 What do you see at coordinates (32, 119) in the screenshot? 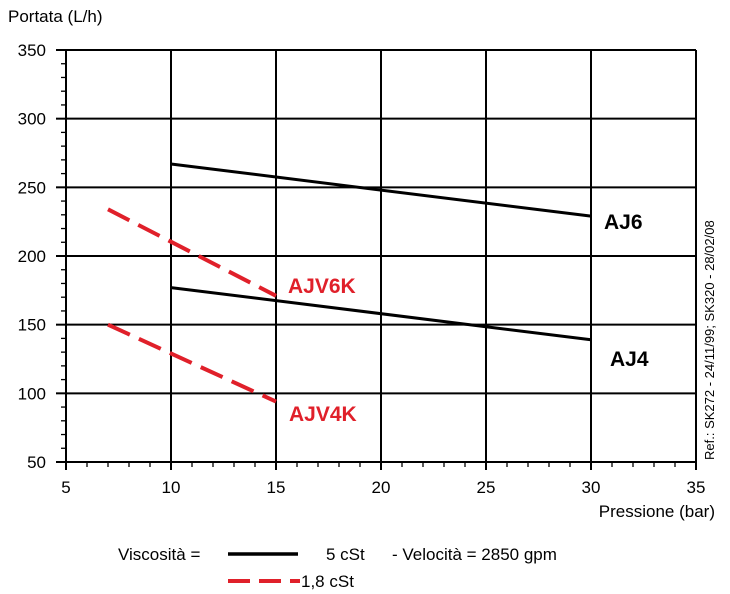
I see `y-tick-label-300: 300` at bounding box center [32, 119].